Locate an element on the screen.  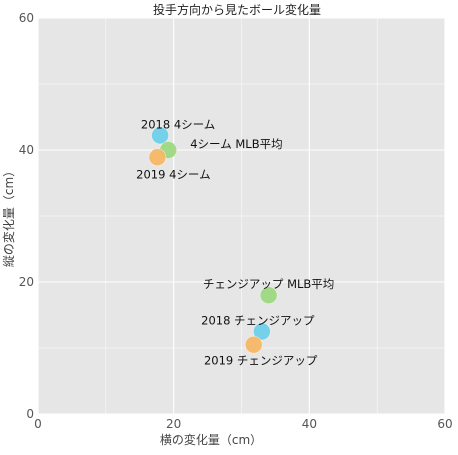
data-point-label: チェンジアップ MLB平均 is located at coordinates (268, 284).